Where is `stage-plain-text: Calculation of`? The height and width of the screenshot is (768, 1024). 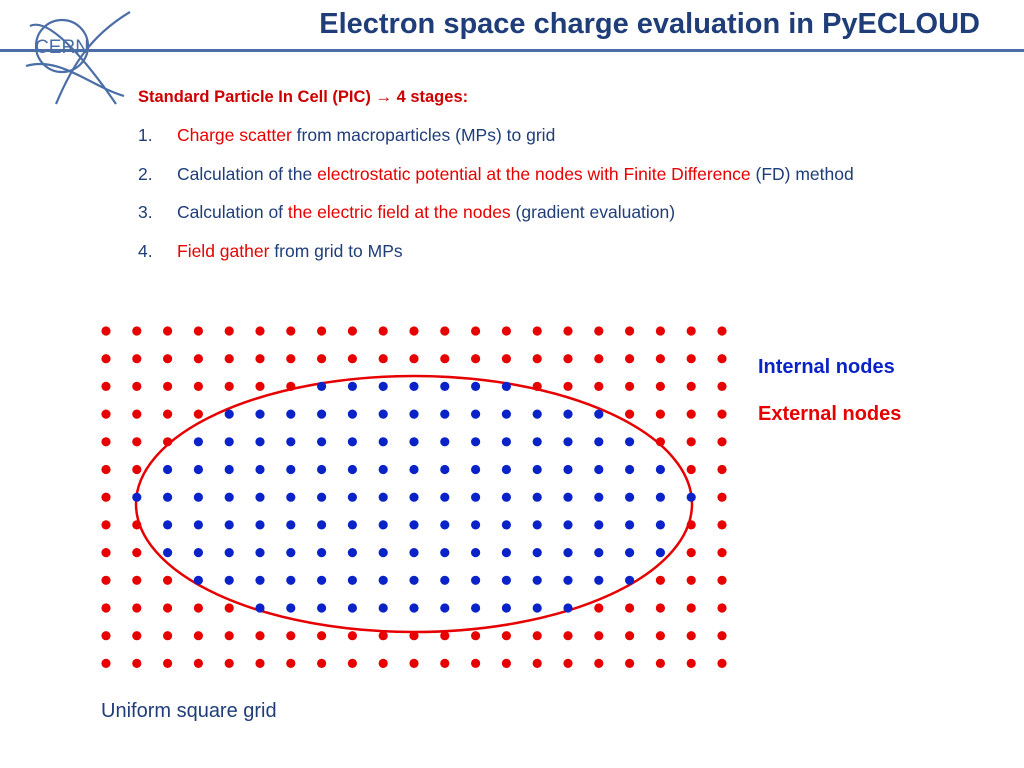
stage-plain-text: Calculation of is located at coordinates (232, 212).